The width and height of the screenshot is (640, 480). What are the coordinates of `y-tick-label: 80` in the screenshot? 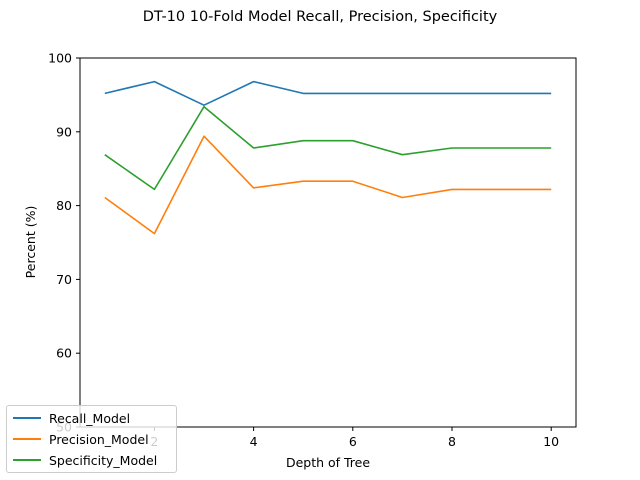 It's located at (64, 205).